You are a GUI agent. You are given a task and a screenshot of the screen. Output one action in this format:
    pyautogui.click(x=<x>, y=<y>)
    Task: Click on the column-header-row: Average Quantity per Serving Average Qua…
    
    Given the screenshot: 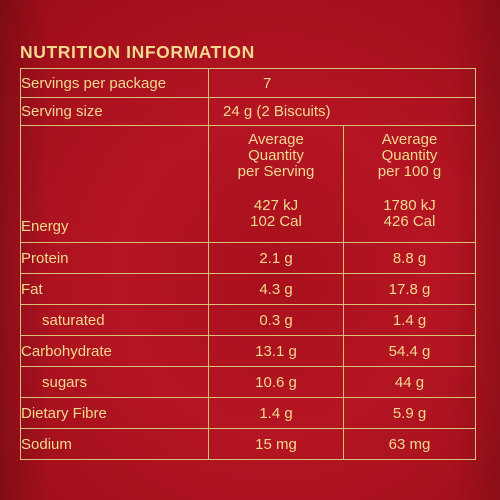 What is the action you would take?
    pyautogui.click(x=248, y=155)
    